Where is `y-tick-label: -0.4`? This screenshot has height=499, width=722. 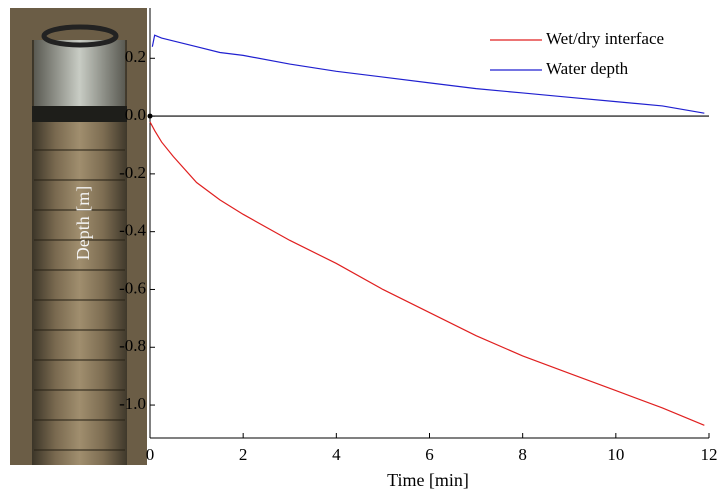 y-tick-label: -0.4 is located at coordinates (132, 230).